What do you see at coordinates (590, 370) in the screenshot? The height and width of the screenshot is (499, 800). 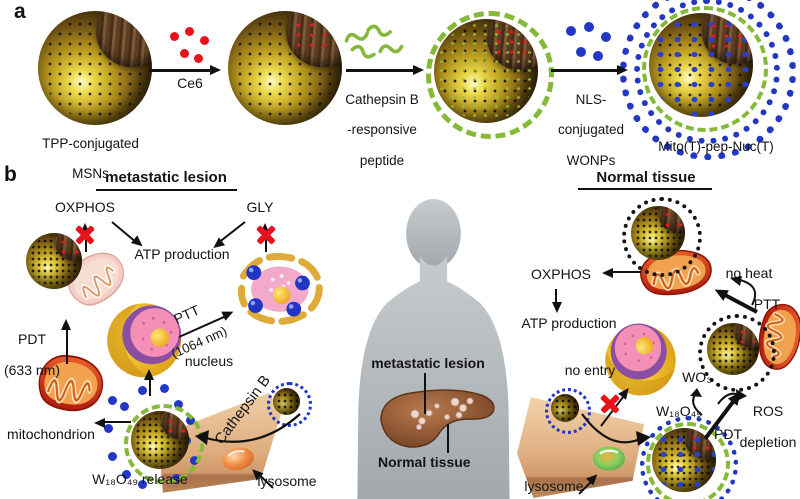 I see `no-entry-label: no entry` at bounding box center [590, 370].